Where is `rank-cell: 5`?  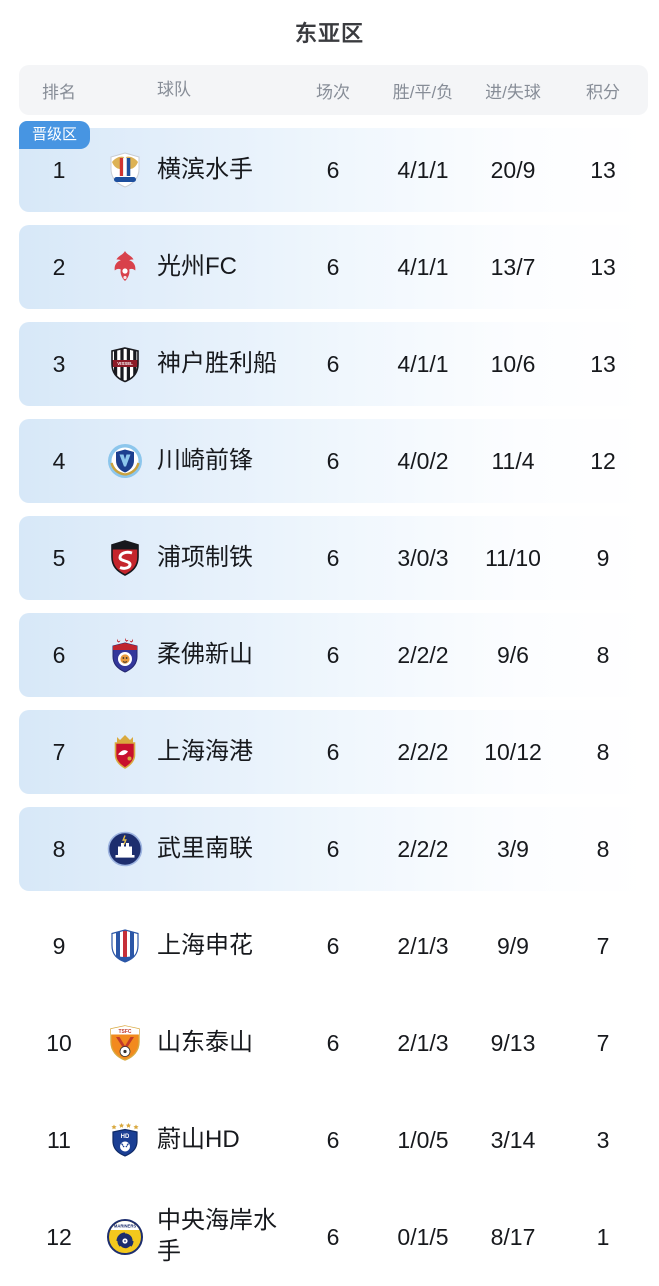 rank-cell: 5 is located at coordinates (59, 557).